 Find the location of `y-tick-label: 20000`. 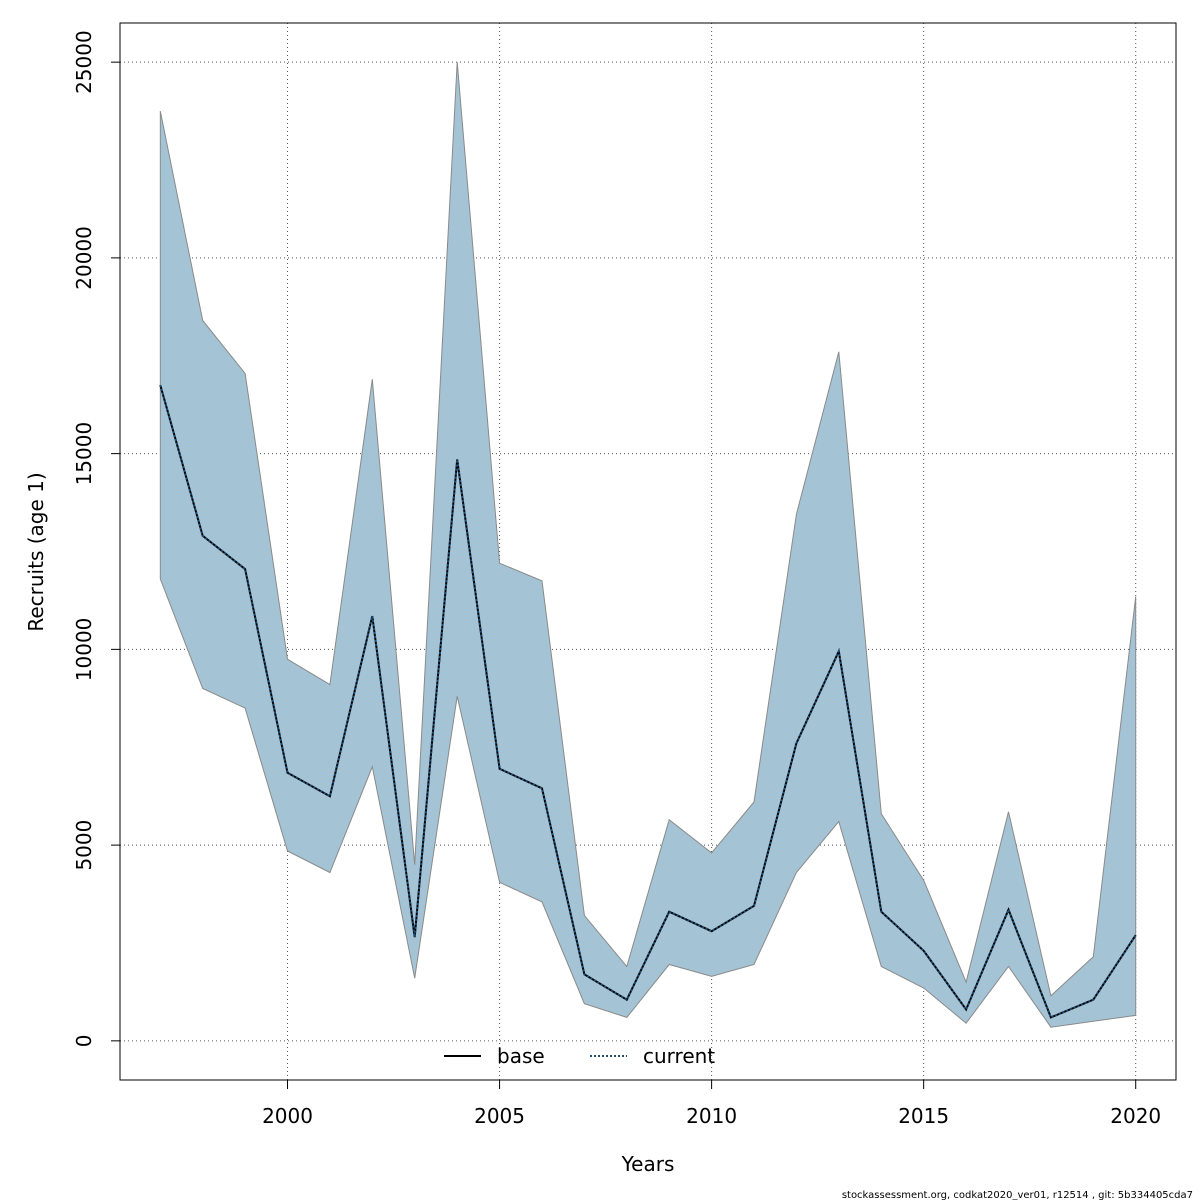

y-tick-label: 20000 is located at coordinates (84, 258).